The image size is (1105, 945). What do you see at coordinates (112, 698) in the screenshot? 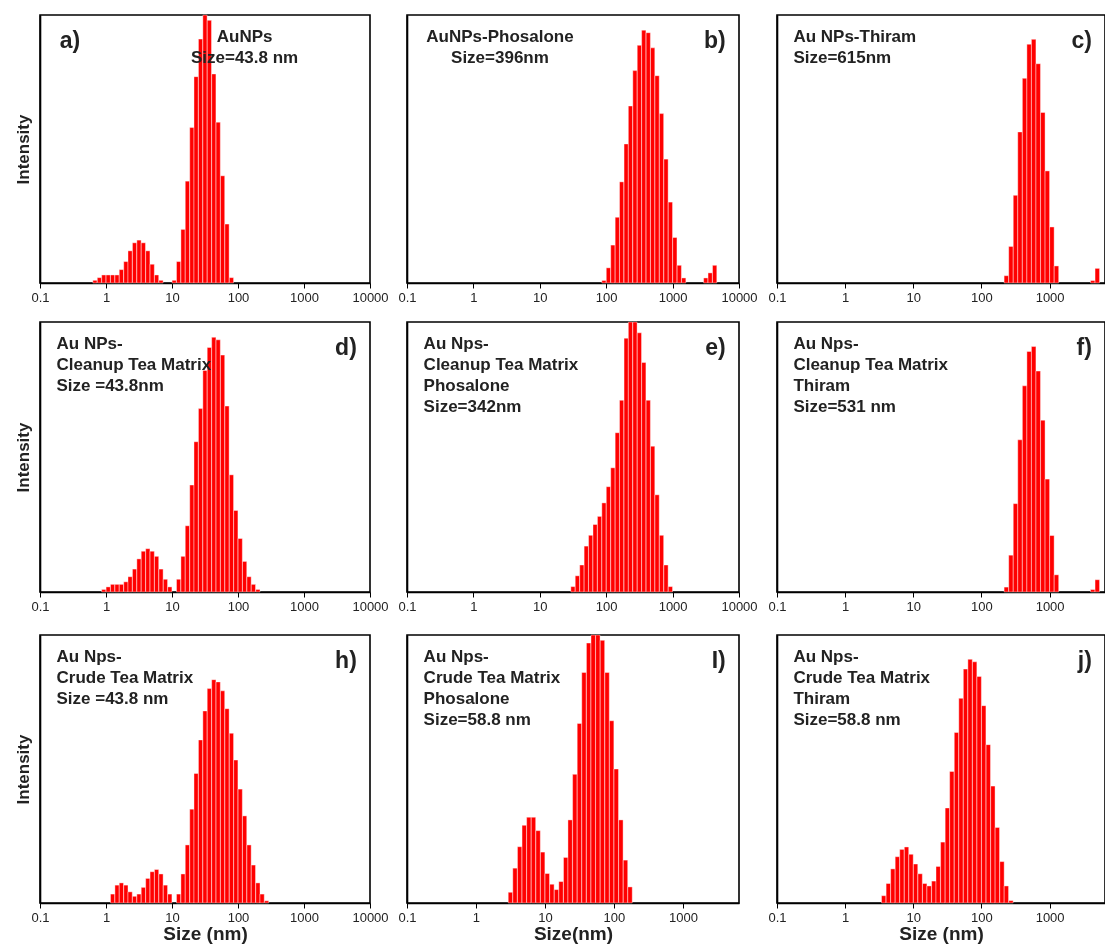
I see `annotation: Size =43.8 nm` at bounding box center [112, 698].